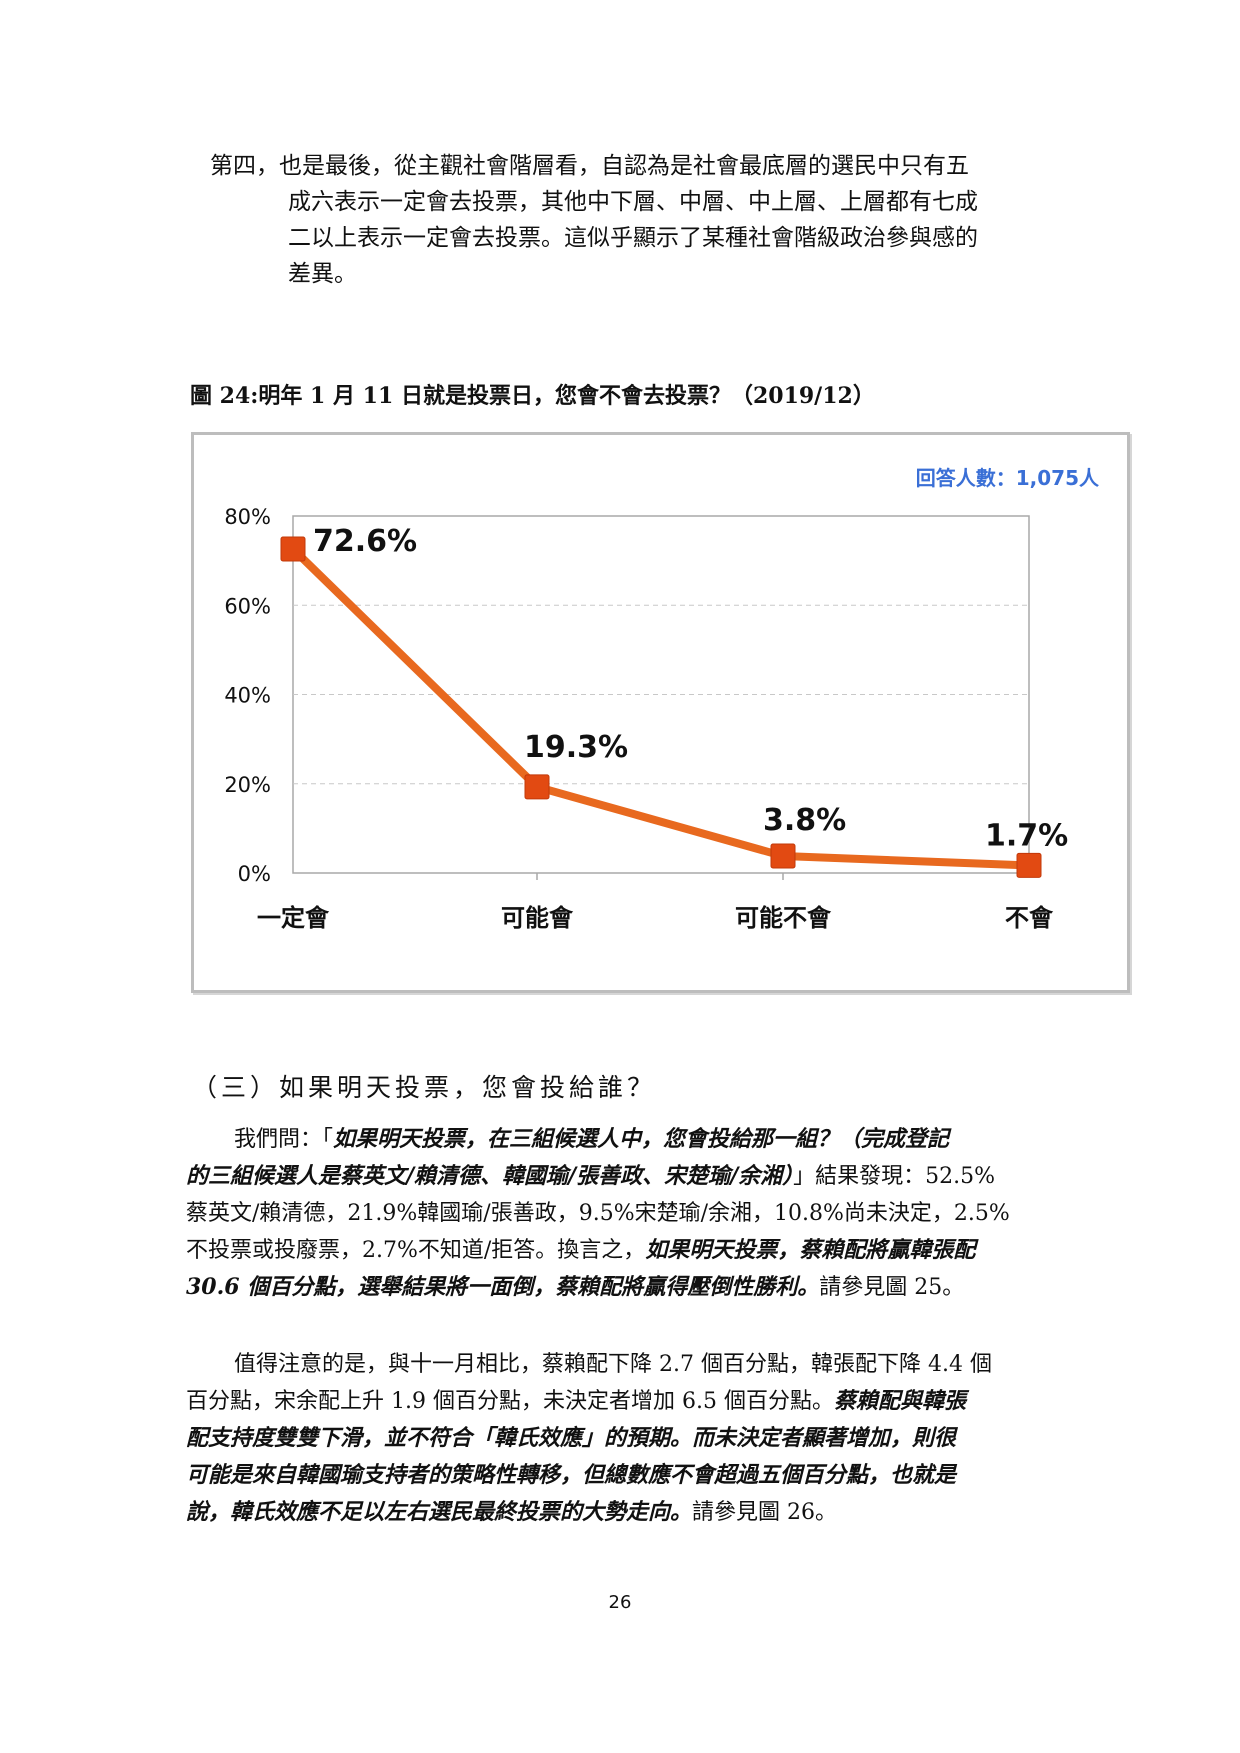 This screenshot has width=1240, height=1753. What do you see at coordinates (439, 1512) in the screenshot?
I see `p3-emphasis: 說，韓氏效應不足以左右選民最終投票的大勢走向。` at bounding box center [439, 1512].